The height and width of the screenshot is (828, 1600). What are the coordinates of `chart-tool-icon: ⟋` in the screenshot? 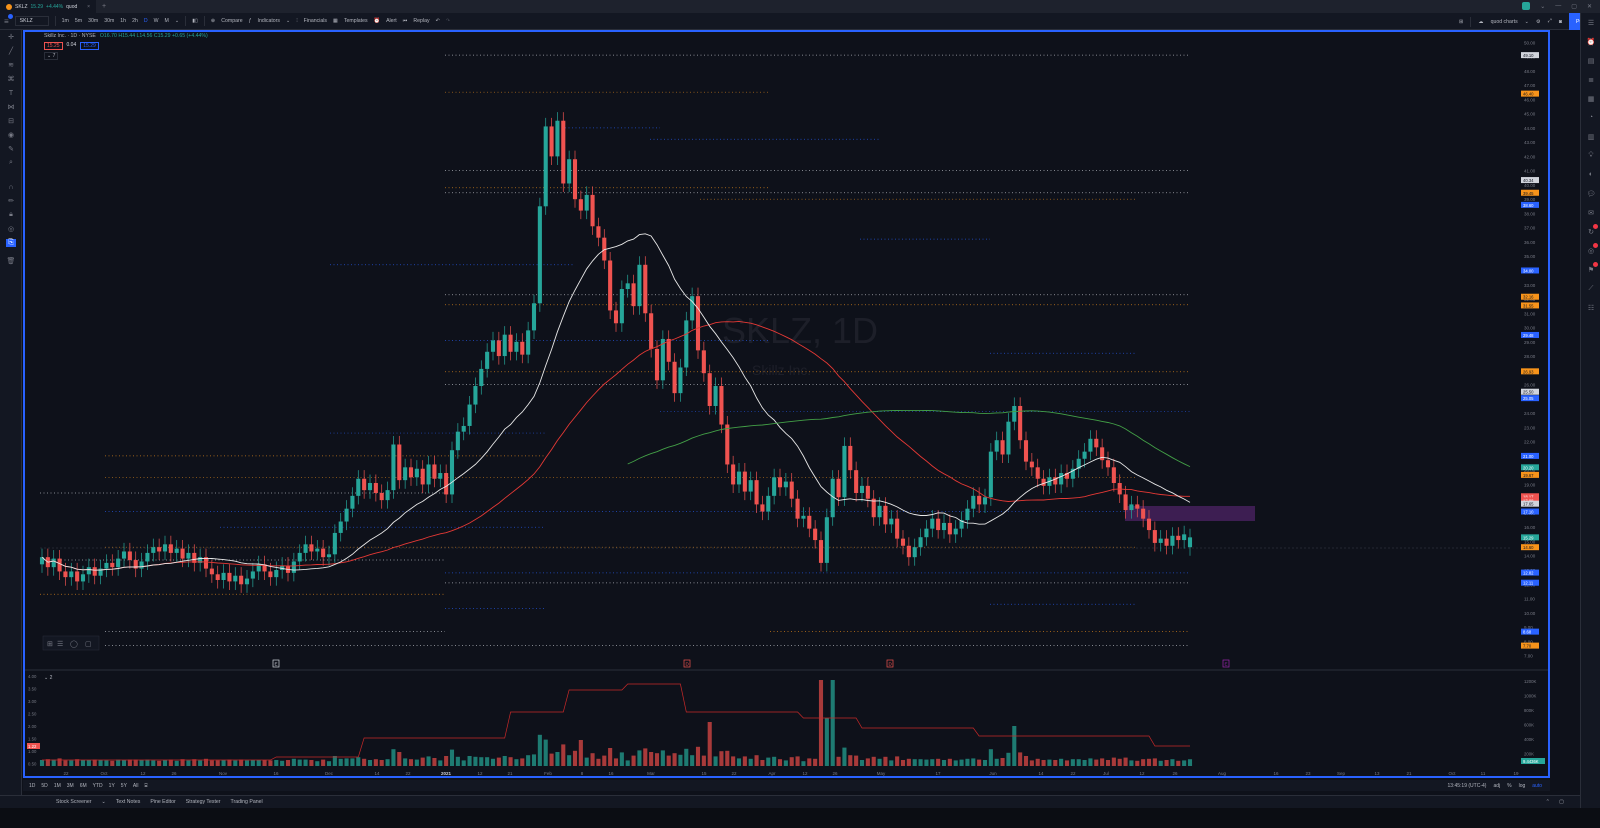 It's located at (1591, 288).